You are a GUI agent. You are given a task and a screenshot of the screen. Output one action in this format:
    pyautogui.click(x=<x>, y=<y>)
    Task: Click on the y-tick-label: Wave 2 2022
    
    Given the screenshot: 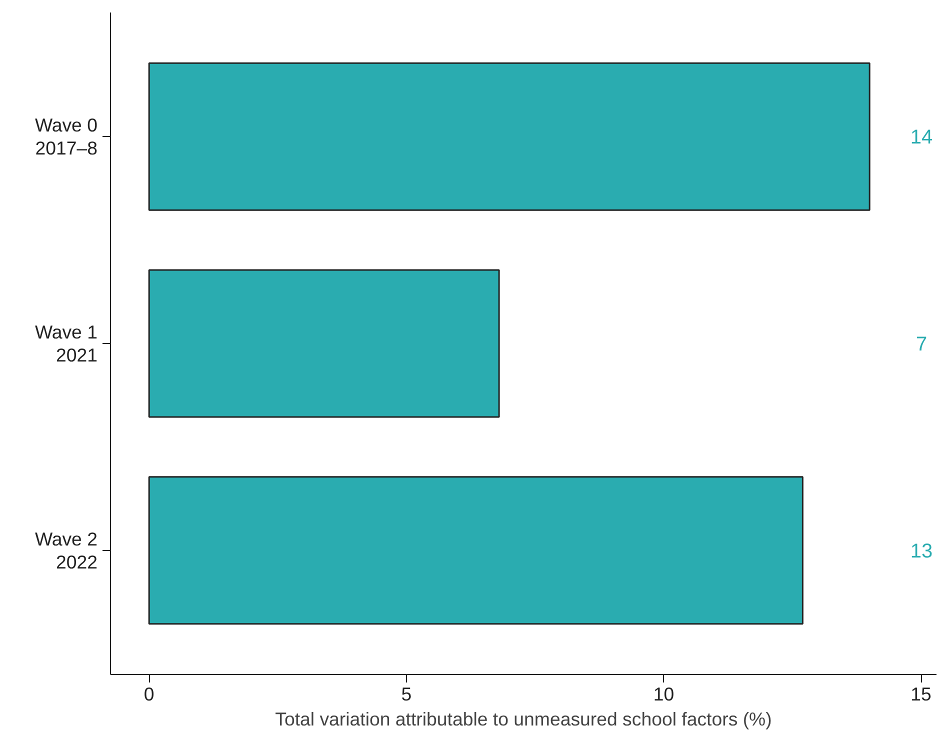 What is the action you would take?
    pyautogui.click(x=66, y=550)
    